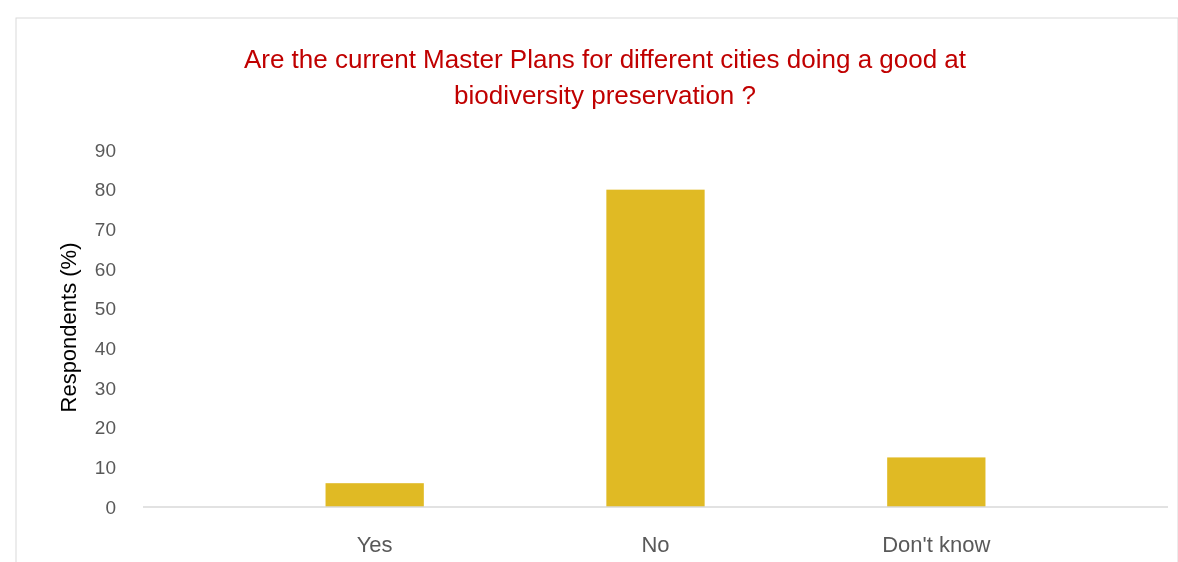 The image size is (1178, 562). I want to click on x-tick-label: No, so click(655, 544).